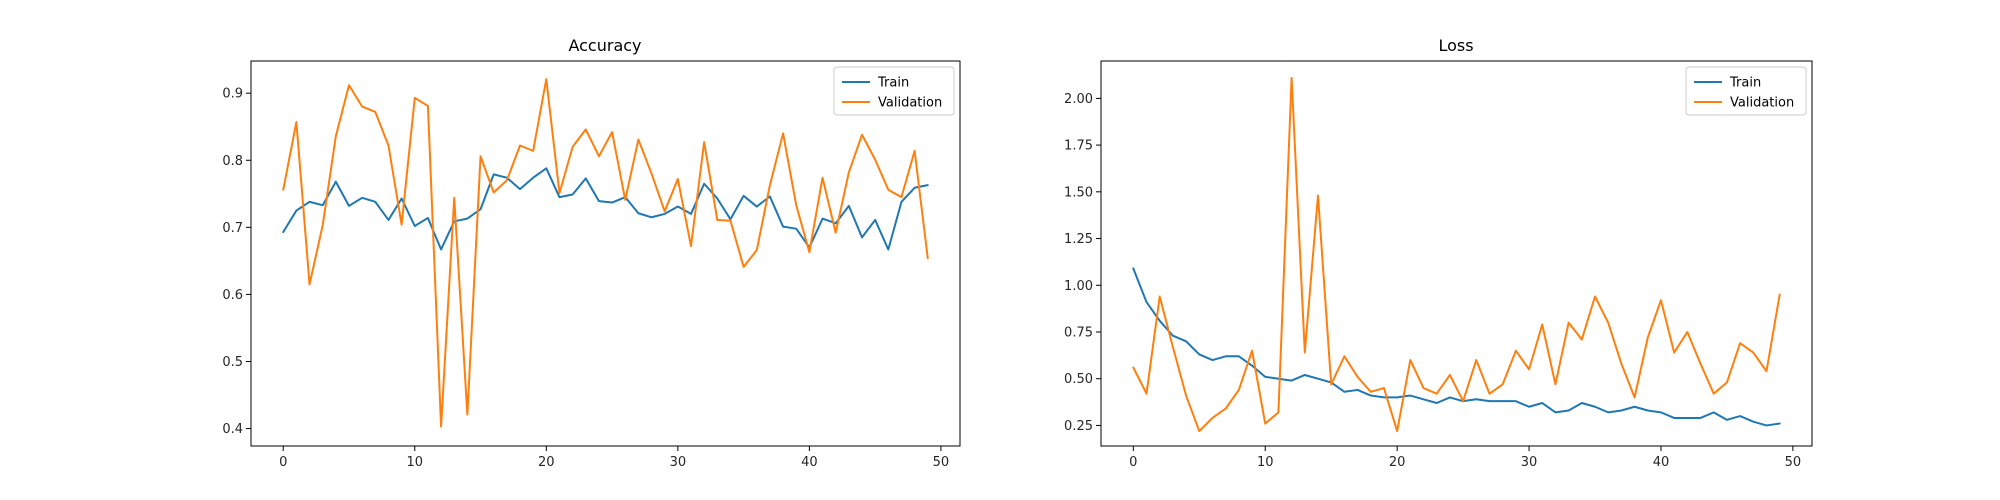 The image size is (2000, 500). What do you see at coordinates (1078, 286) in the screenshot?
I see `y-tick-label: 1.00` at bounding box center [1078, 286].